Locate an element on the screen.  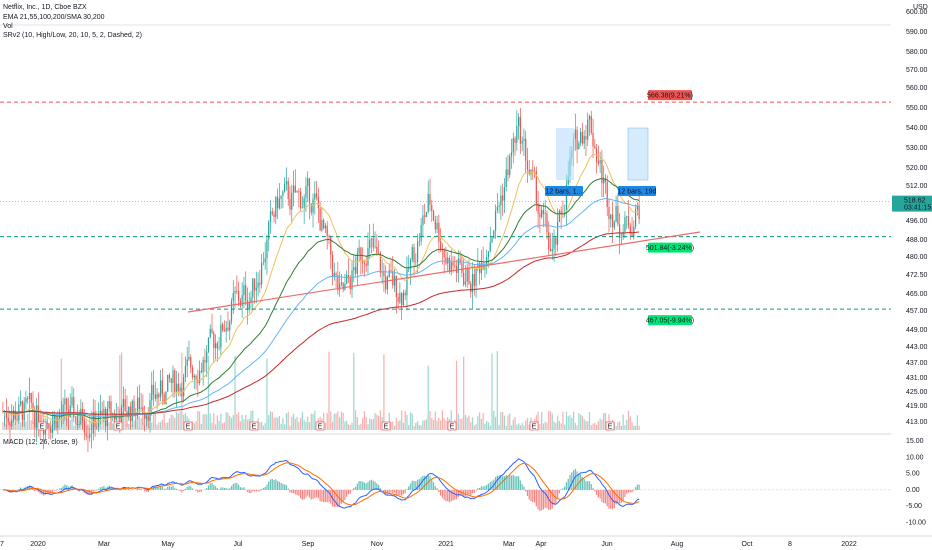
earnings-marker-e8-bg is located at coordinates (534, 426).